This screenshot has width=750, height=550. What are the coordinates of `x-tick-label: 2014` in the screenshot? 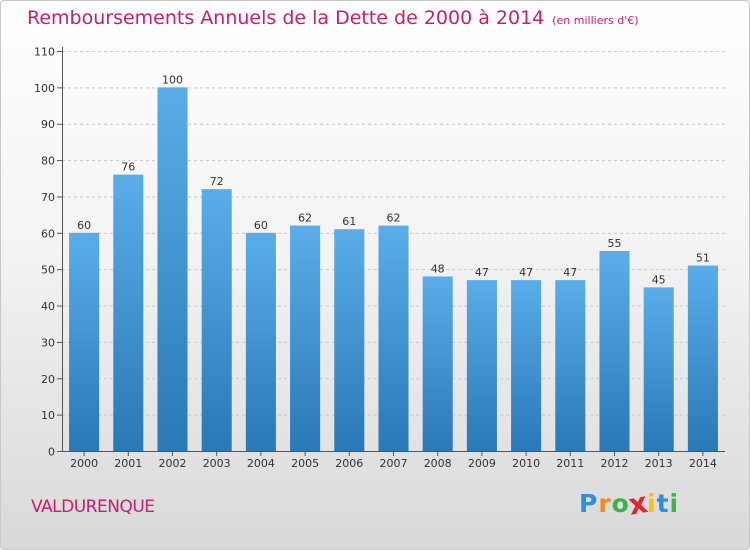 It's located at (703, 463).